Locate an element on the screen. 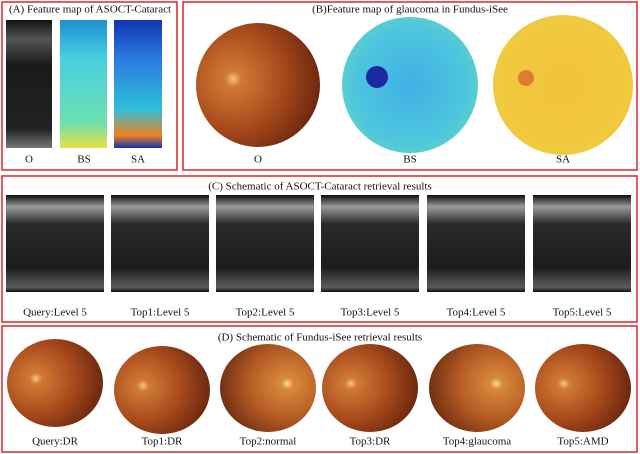  image-label: Top2:normal is located at coordinates (268, 442).